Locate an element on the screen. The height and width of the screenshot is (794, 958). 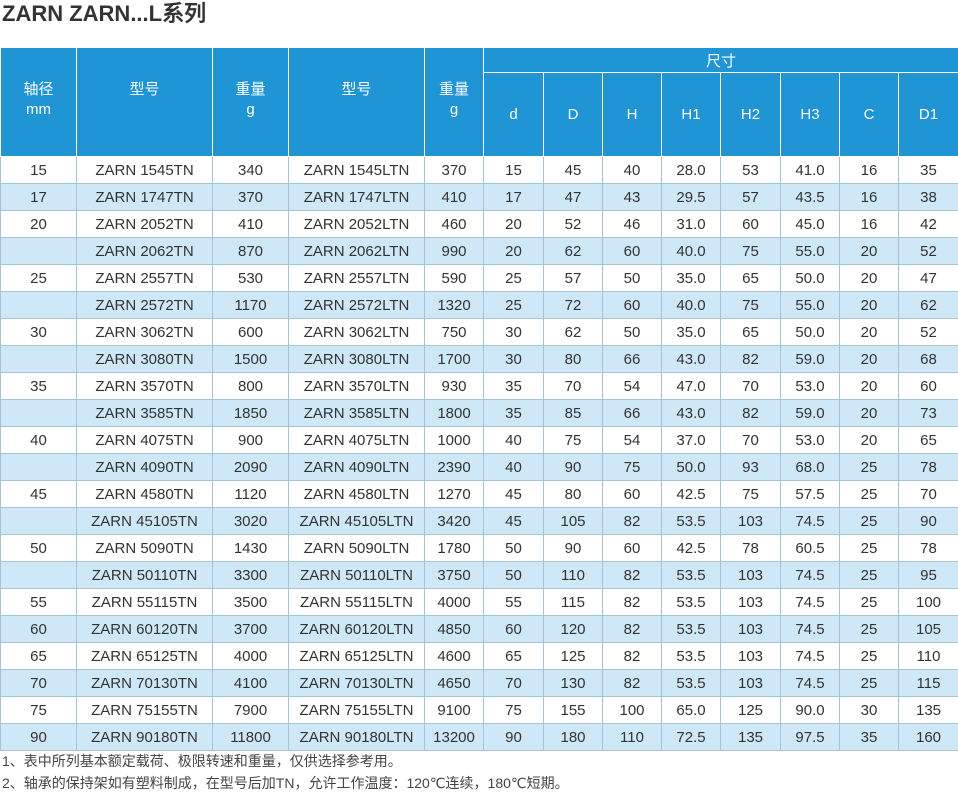
cell: 90.0 is located at coordinates (810, 710).